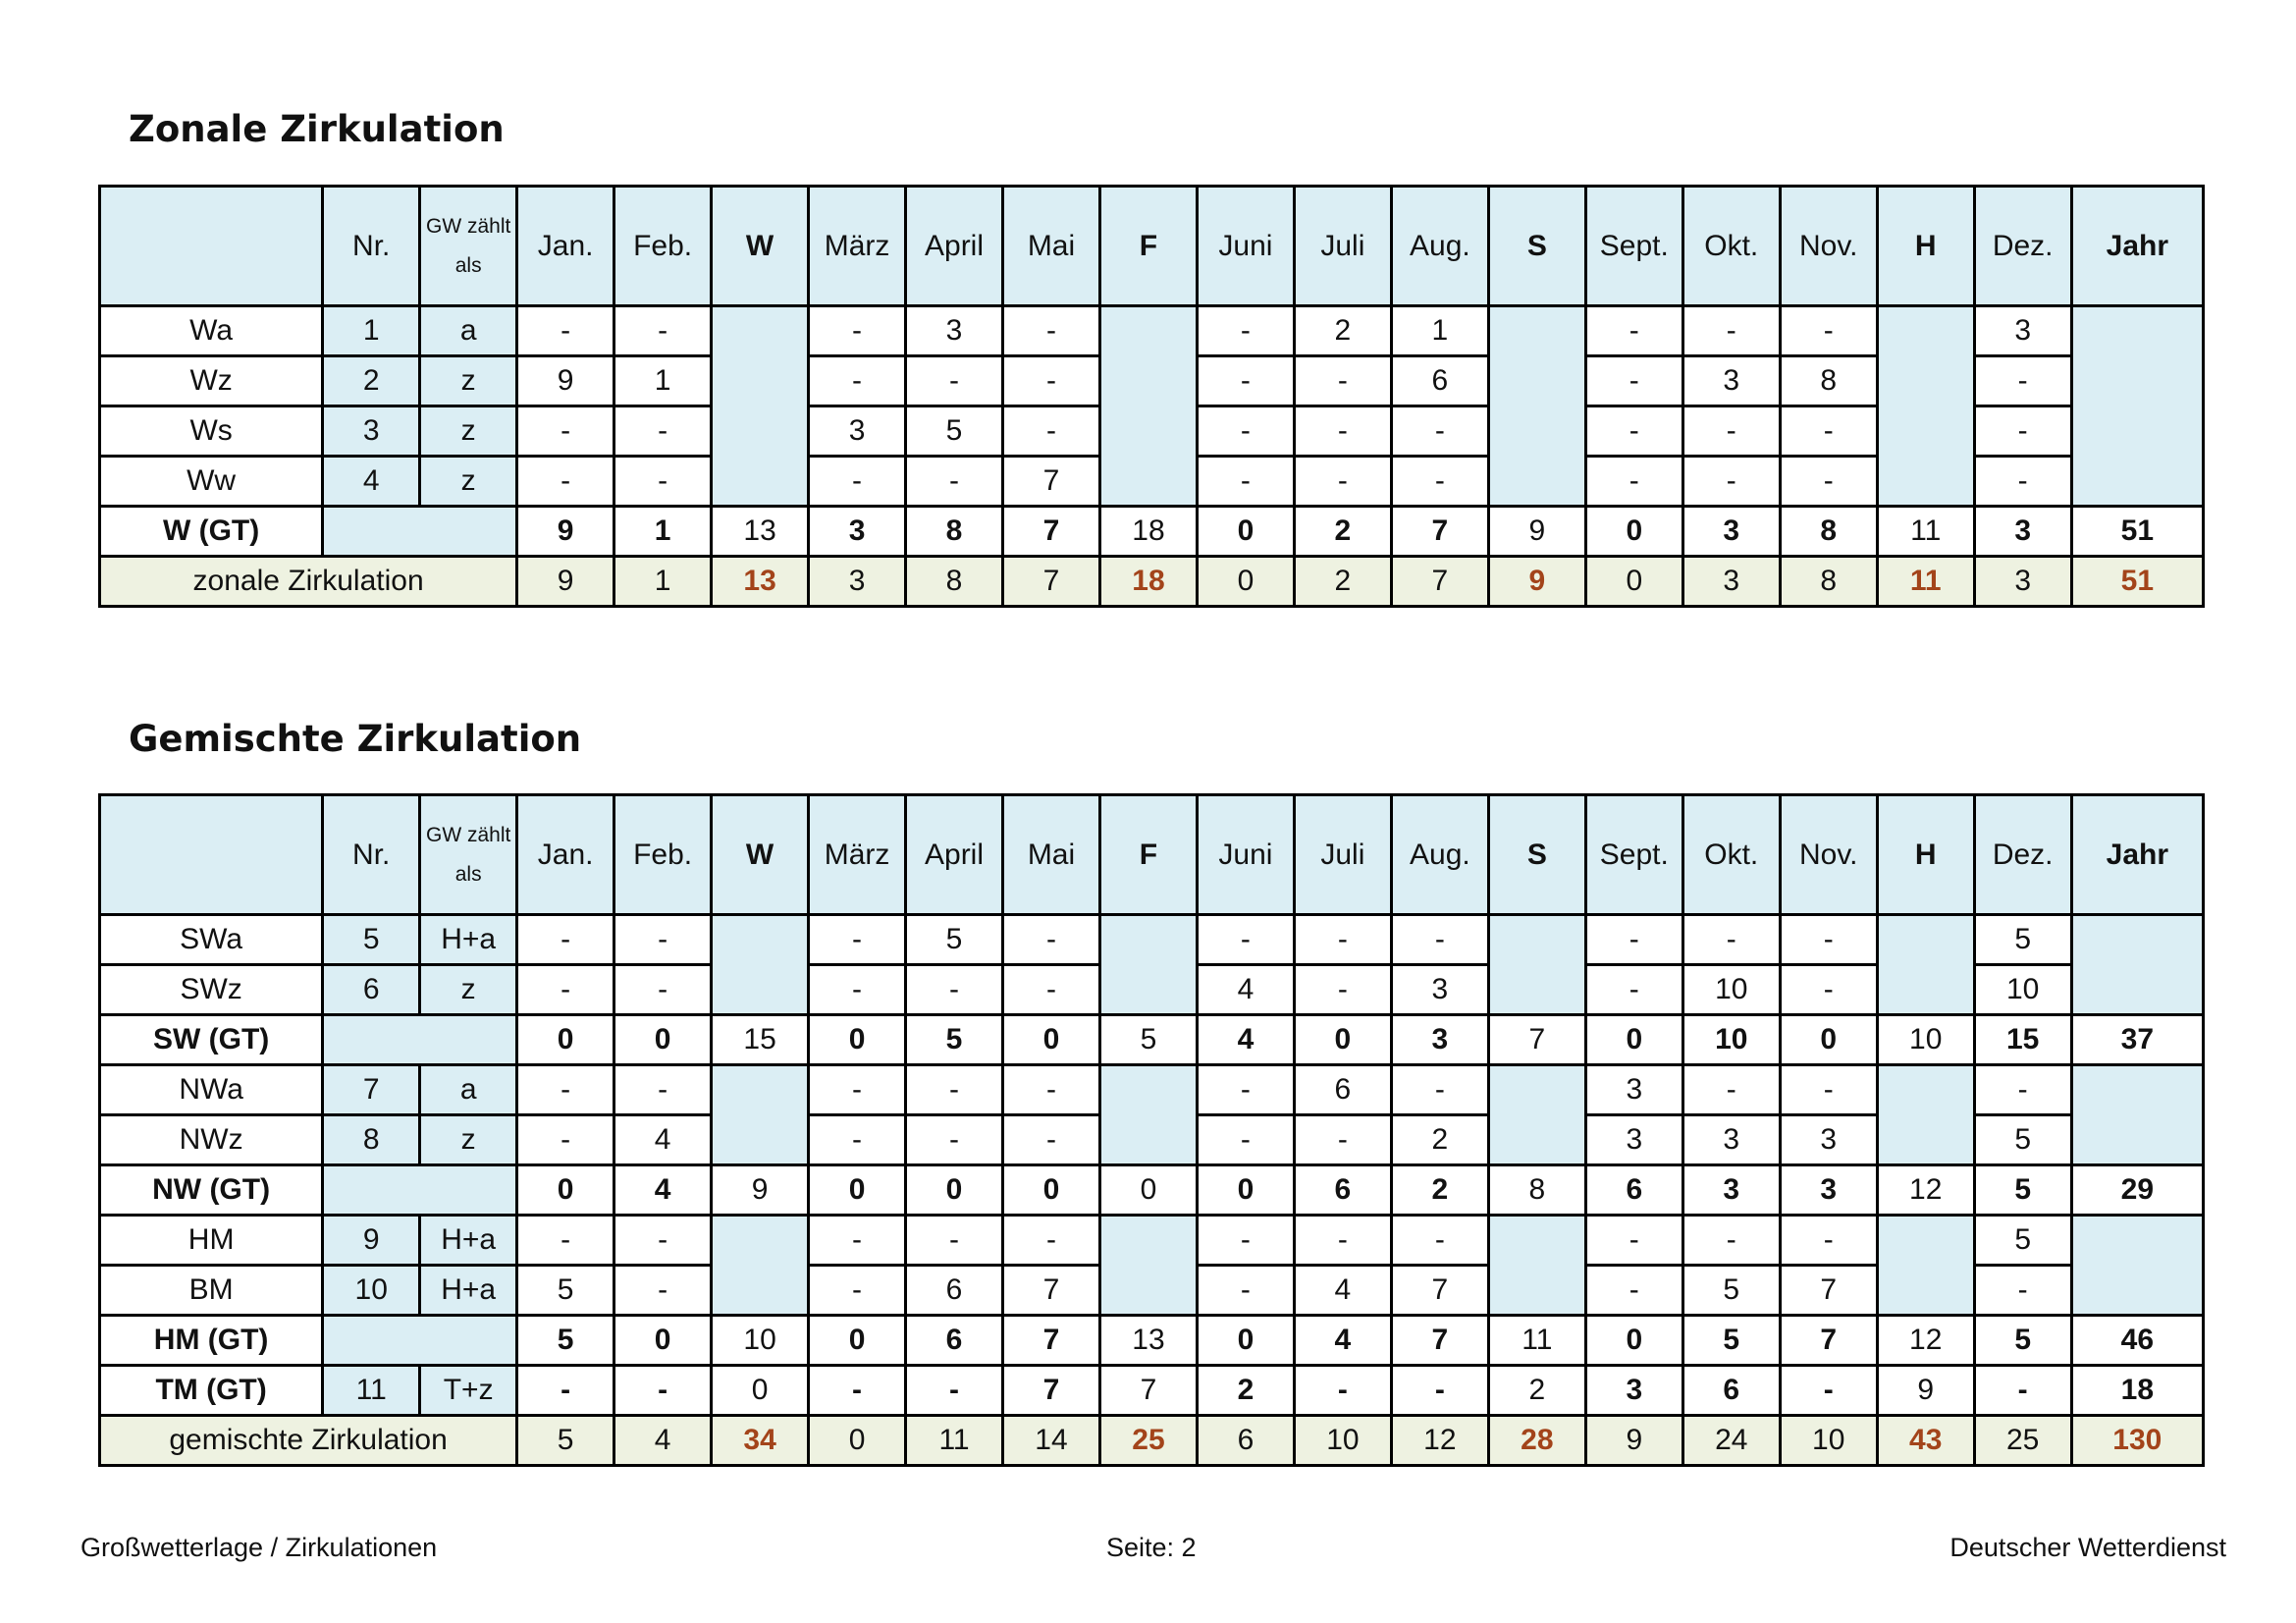  Describe the element at coordinates (2022, 330) in the screenshot. I see `month-value: 3` at that location.